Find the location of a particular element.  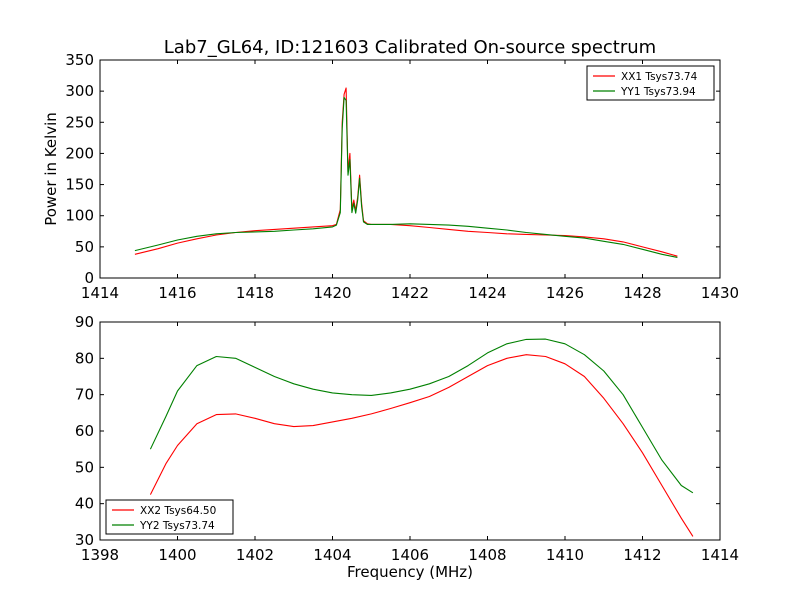

bottom-xtick-label: 1414 is located at coordinates (720, 555).